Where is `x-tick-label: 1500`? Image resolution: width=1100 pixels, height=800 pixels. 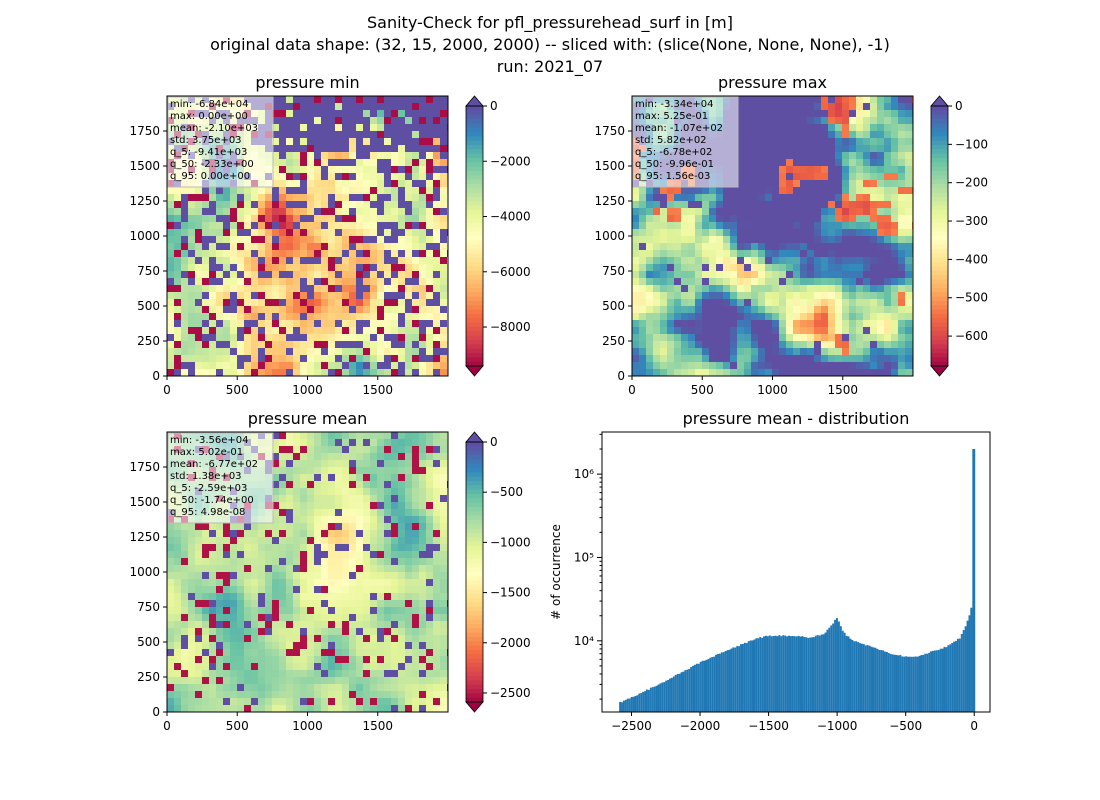 x-tick-label: 1500 is located at coordinates (842, 390).